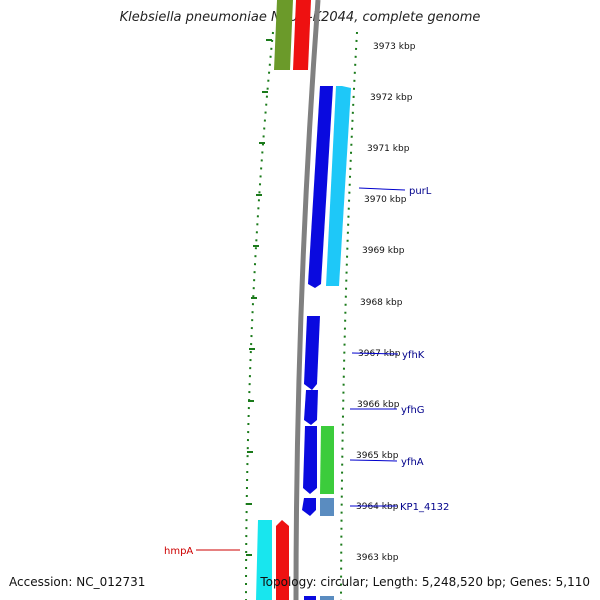 This screenshot has height=600, width=600. Describe the element at coordinates (385, 200) in the screenshot. I see `tick-label: 3970 kbp` at that location.